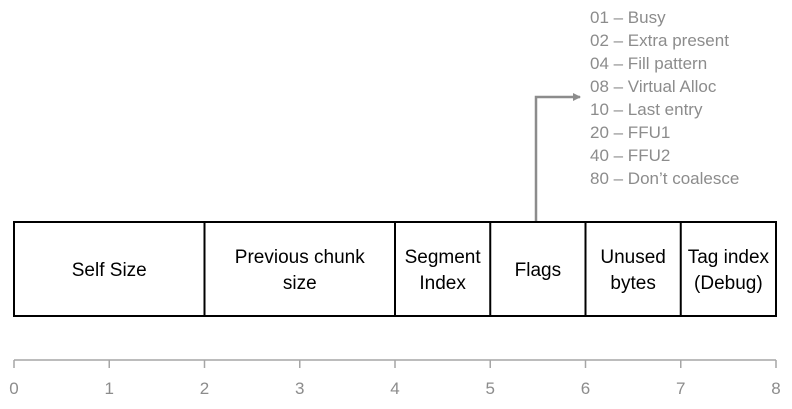 Image resolution: width=792 pixels, height=409 pixels. What do you see at coordinates (664, 178) in the screenshot?
I see `flag-item: 80 – Don’t coalesce` at bounding box center [664, 178].